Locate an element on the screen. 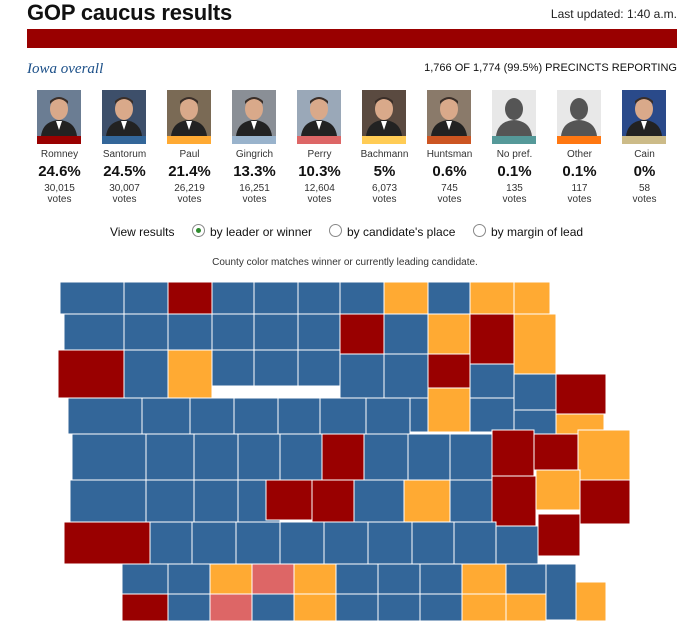  candidate-card: Gingrich 13.3% 16,251 votes is located at coordinates (254, 150).